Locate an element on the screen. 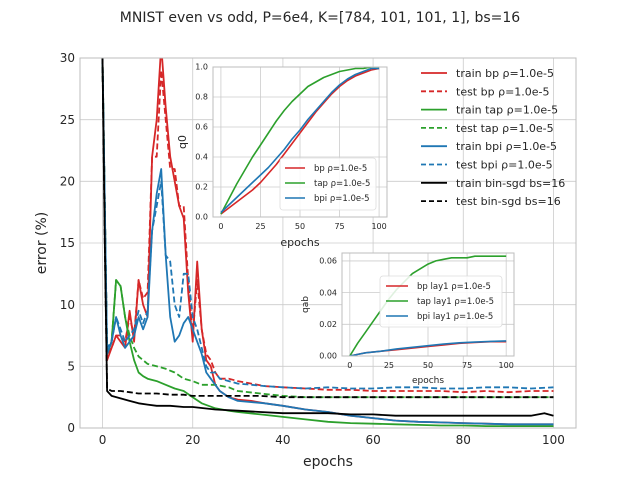 The image size is (640, 480). legend-label: train bp ρ=1.0e-5 is located at coordinates (505, 73).